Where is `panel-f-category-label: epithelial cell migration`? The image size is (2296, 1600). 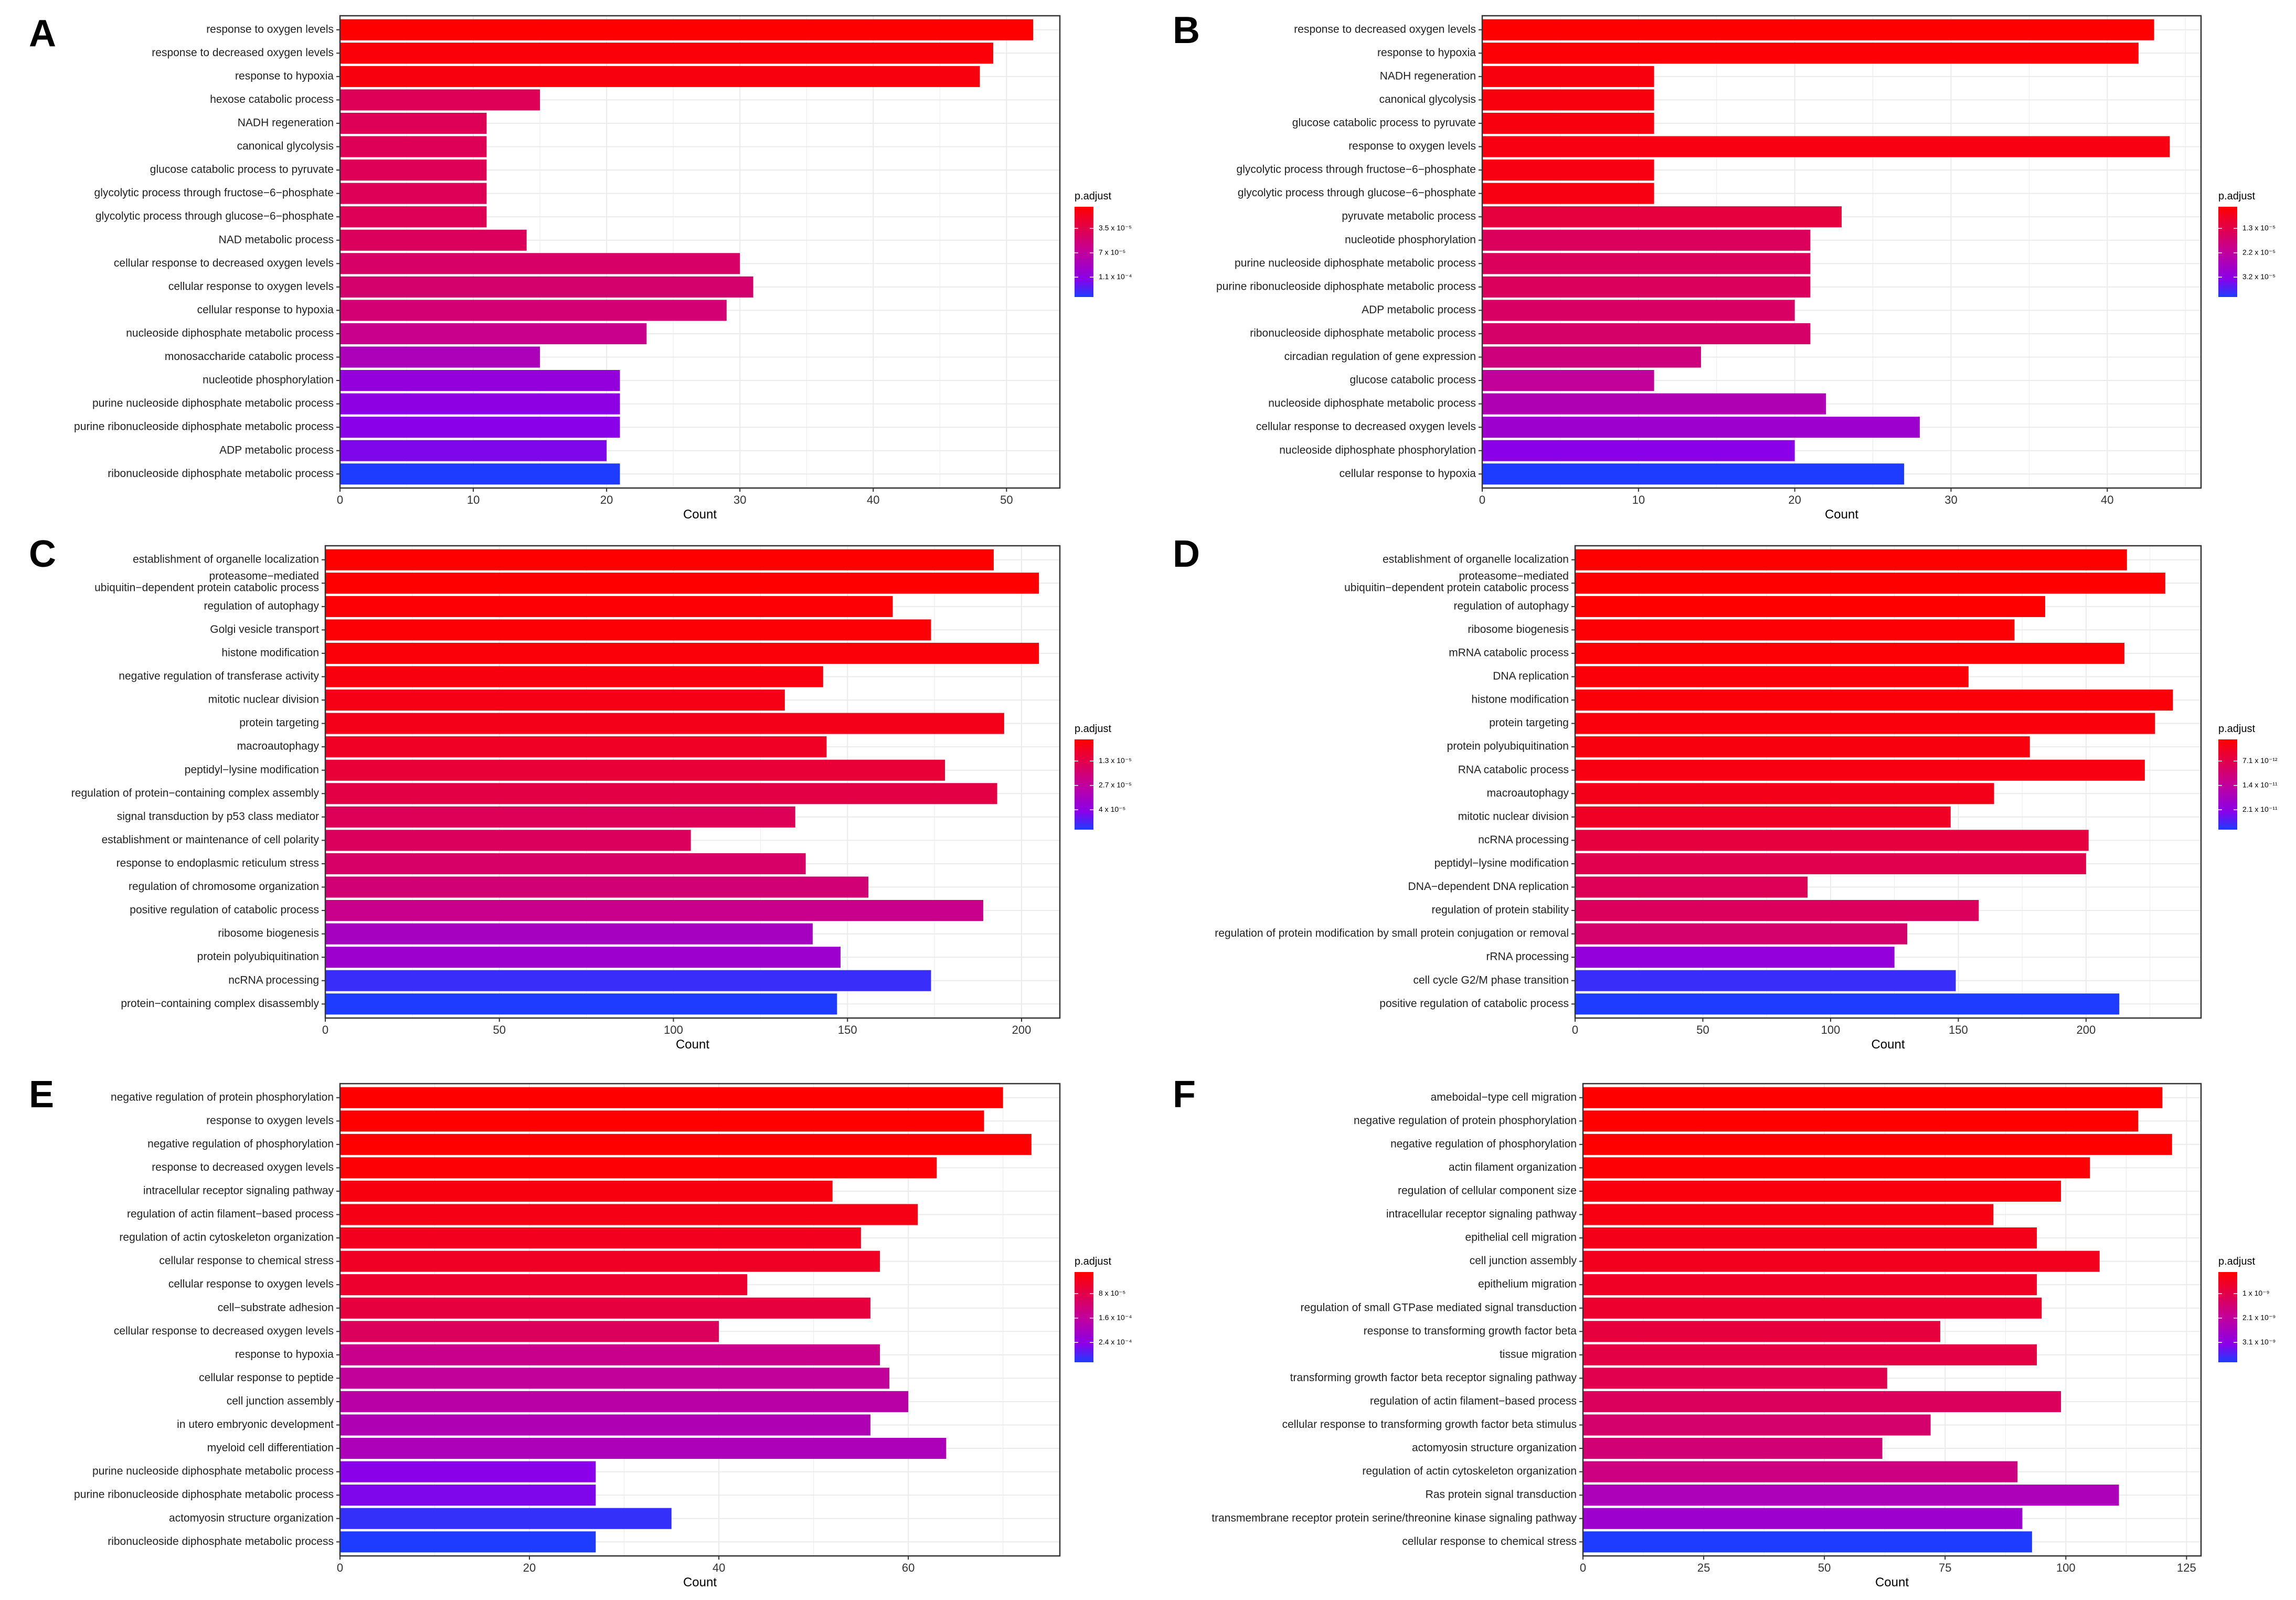
panel-f-category-label: epithelial cell migration is located at coordinates (1521, 1238).